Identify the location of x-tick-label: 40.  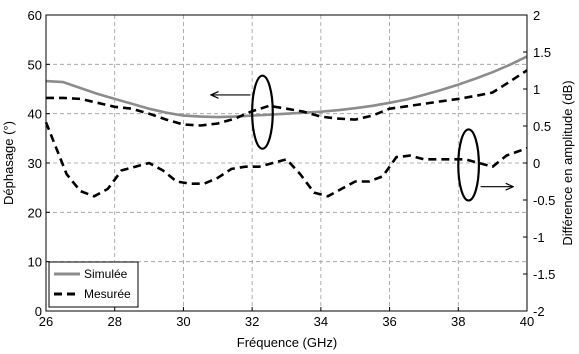
(527, 321).